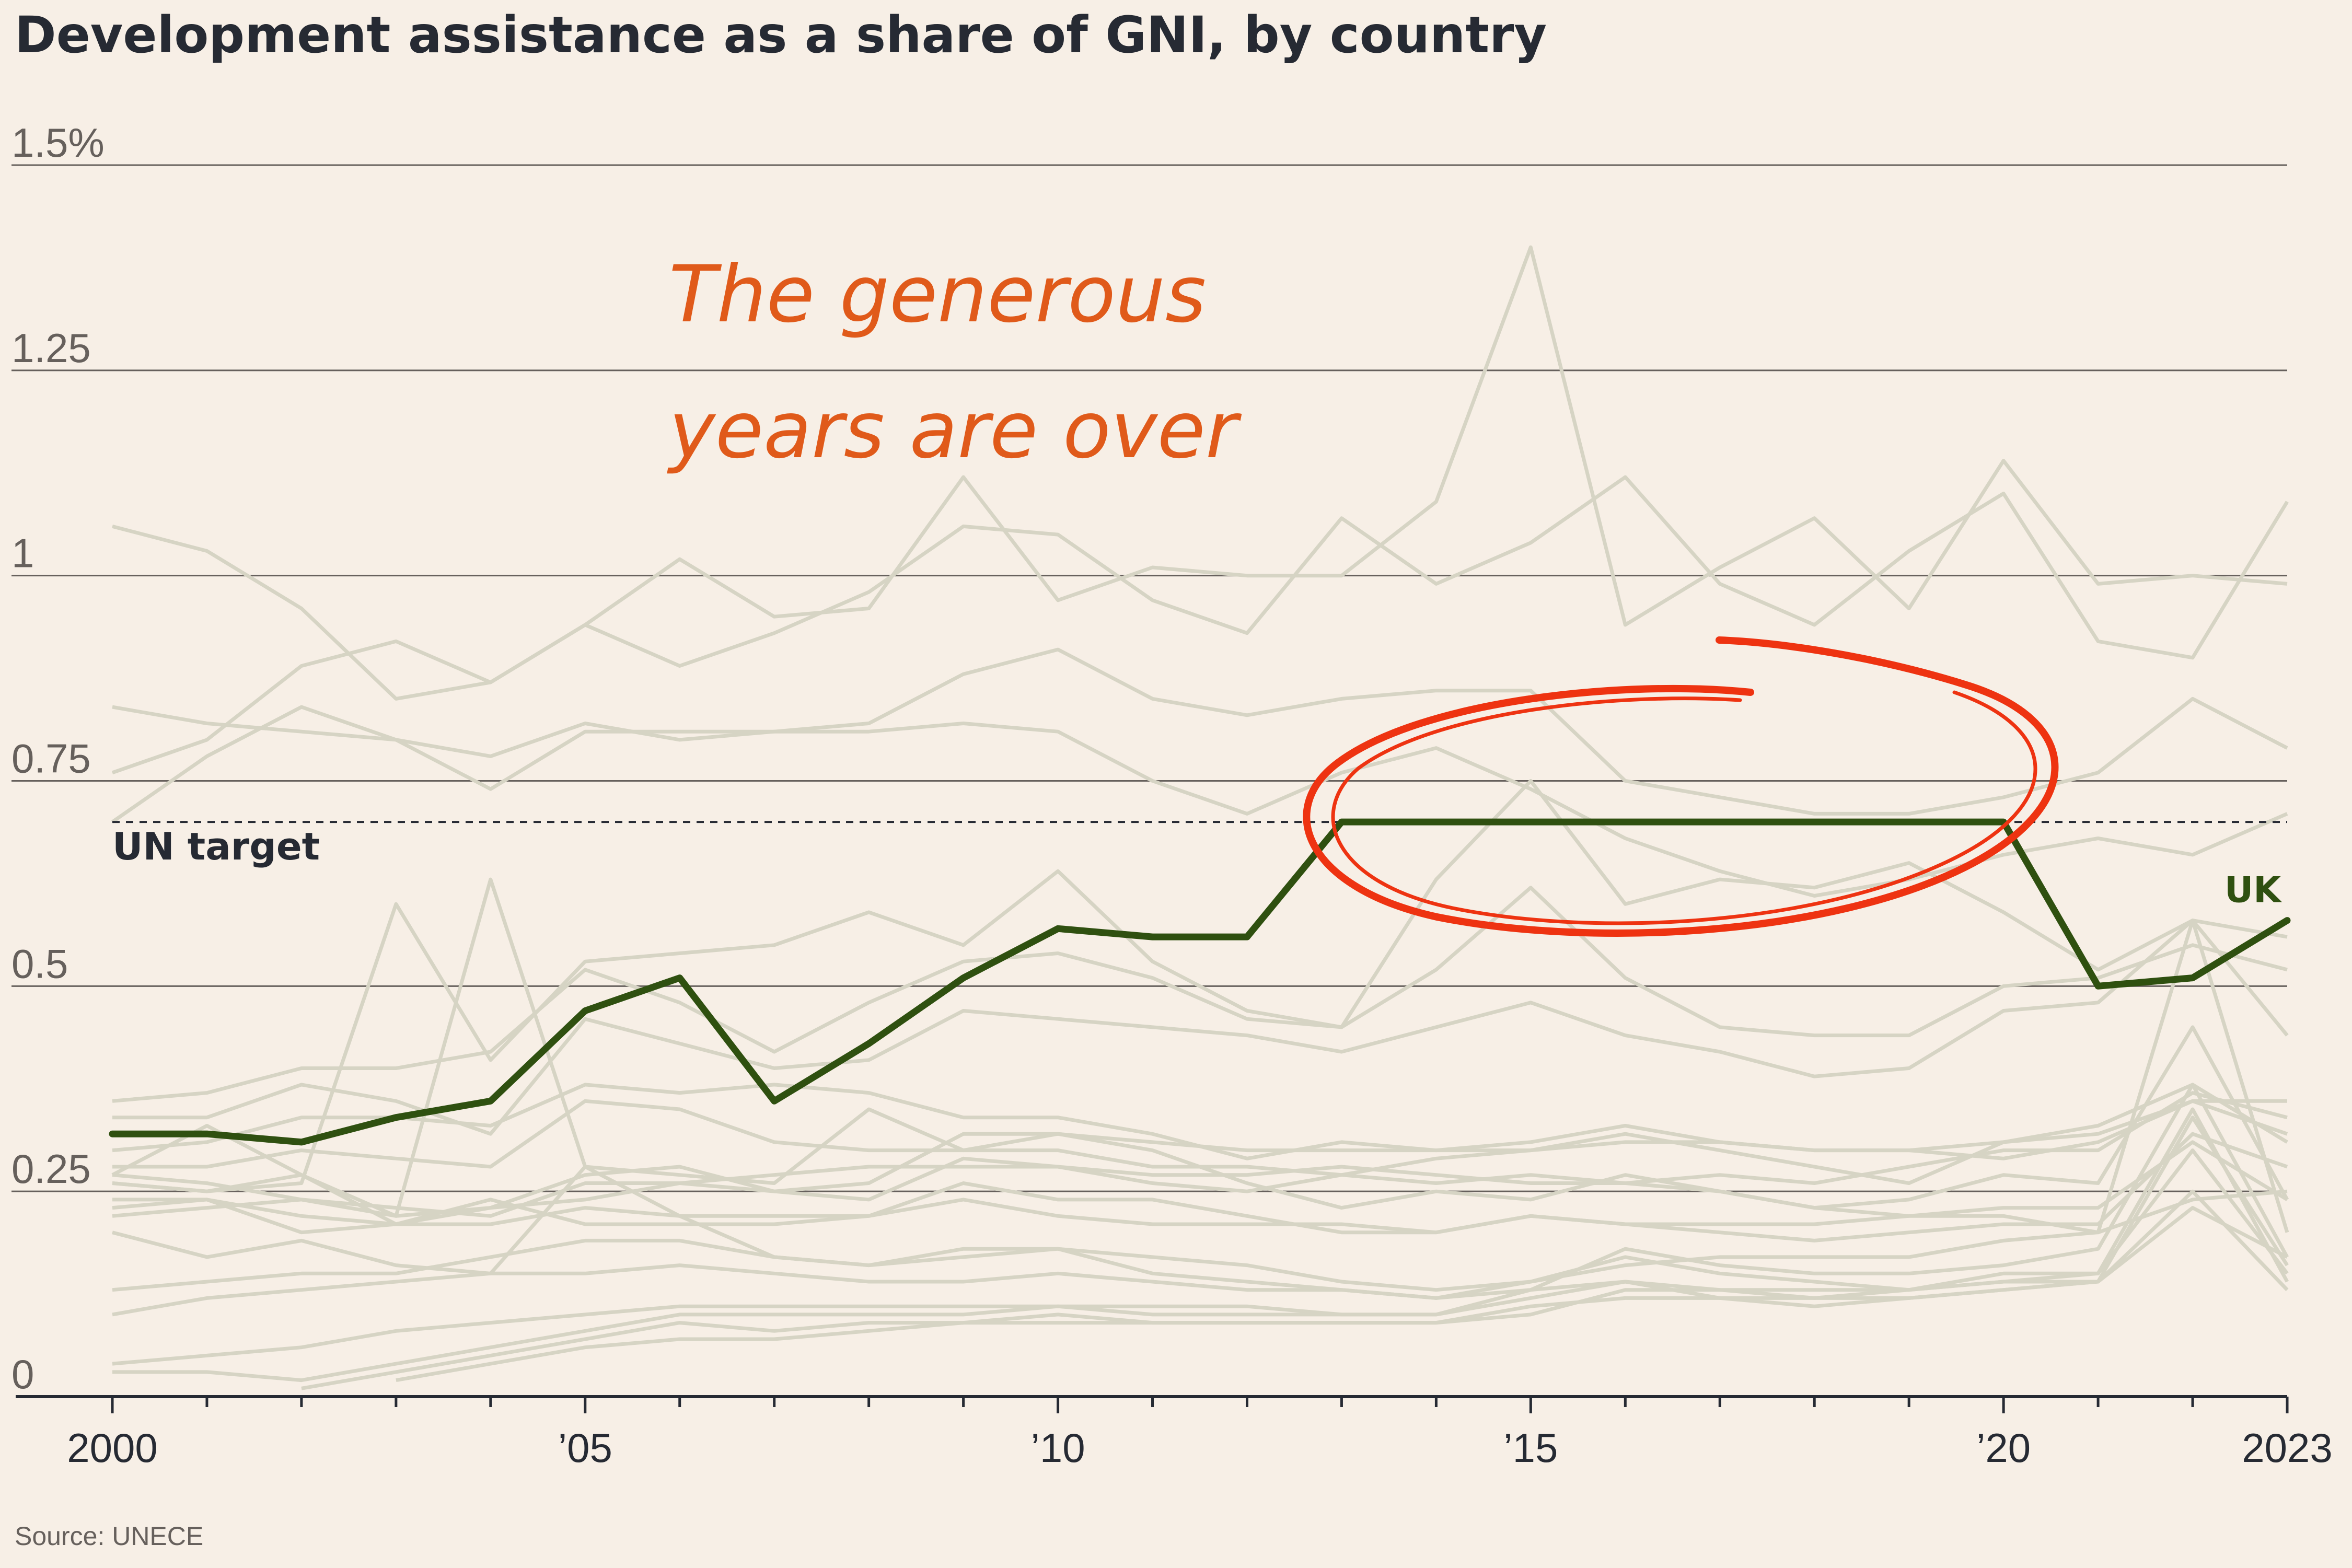 This screenshot has width=2352, height=1568. I want to click on y-tick-label: 0.5, so click(39, 963).